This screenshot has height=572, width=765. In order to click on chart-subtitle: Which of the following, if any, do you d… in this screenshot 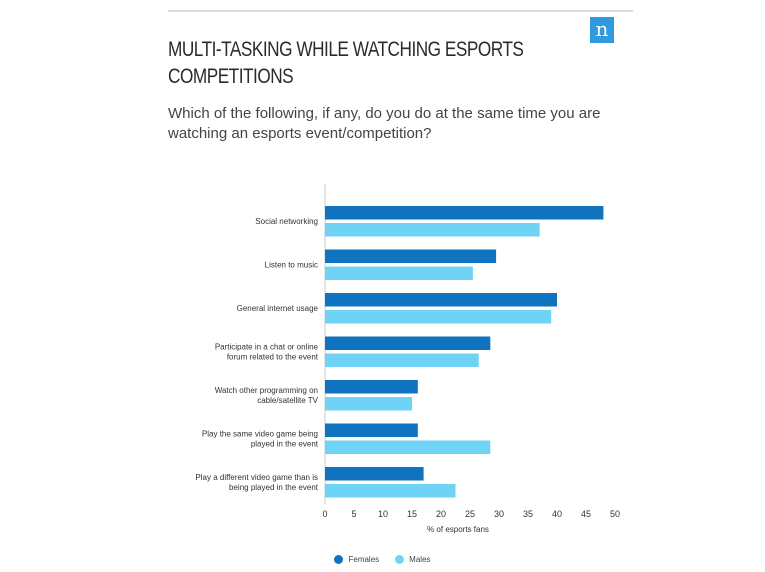, I will do `click(384, 123)`.